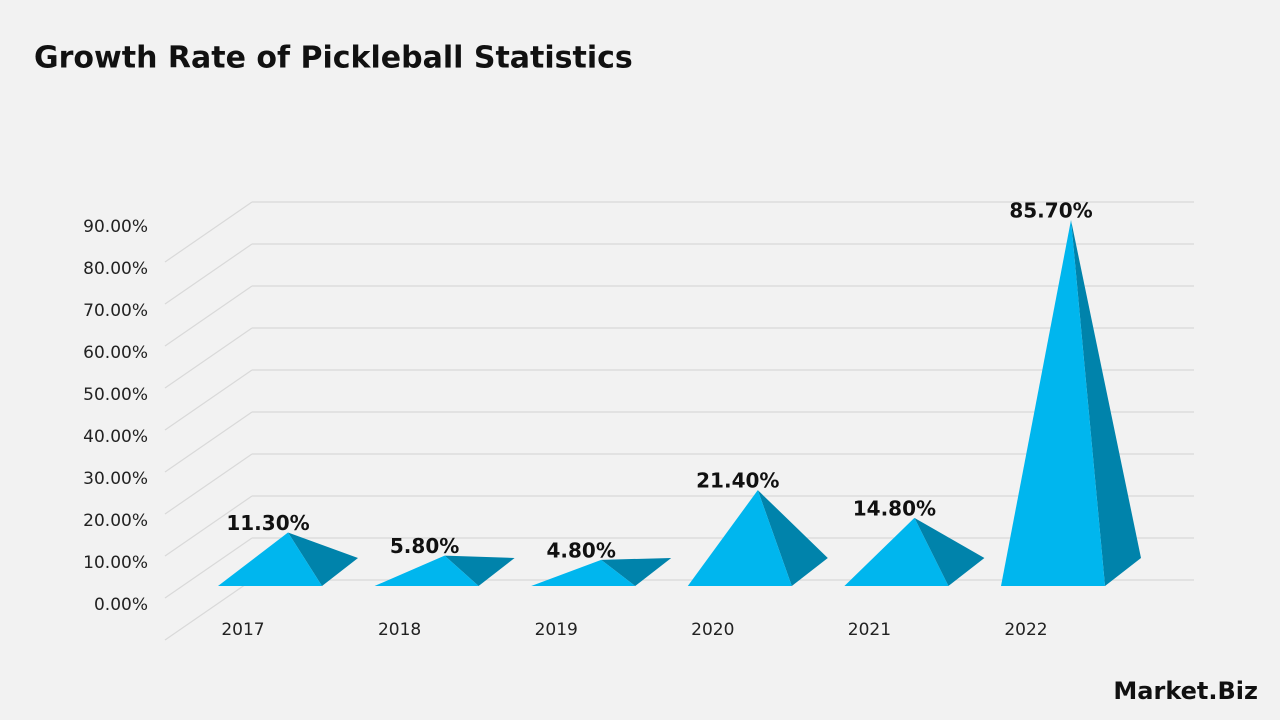  What do you see at coordinates (115, 521) in the screenshot?
I see `y-tick-label: 20.00%` at bounding box center [115, 521].